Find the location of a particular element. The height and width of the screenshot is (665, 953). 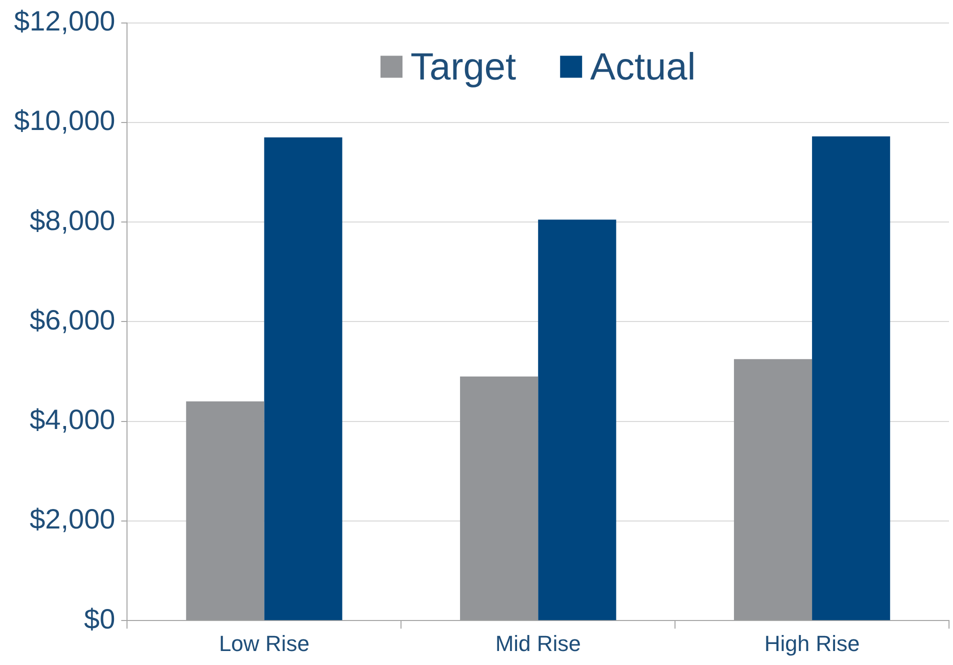

legend-label: Actual is located at coordinates (643, 67).